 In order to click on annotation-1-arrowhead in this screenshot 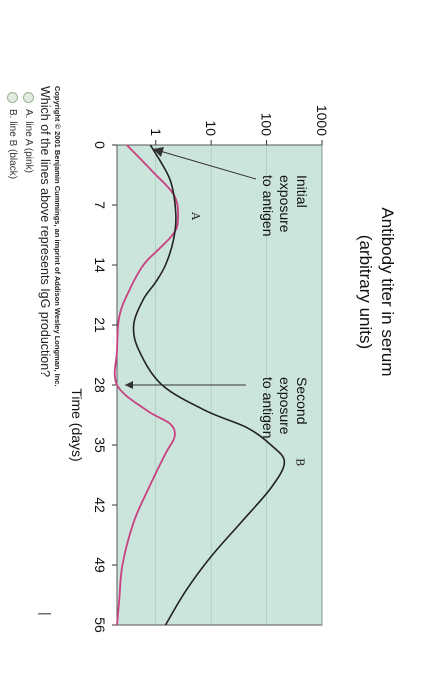, I will do `click(158, 152)`.